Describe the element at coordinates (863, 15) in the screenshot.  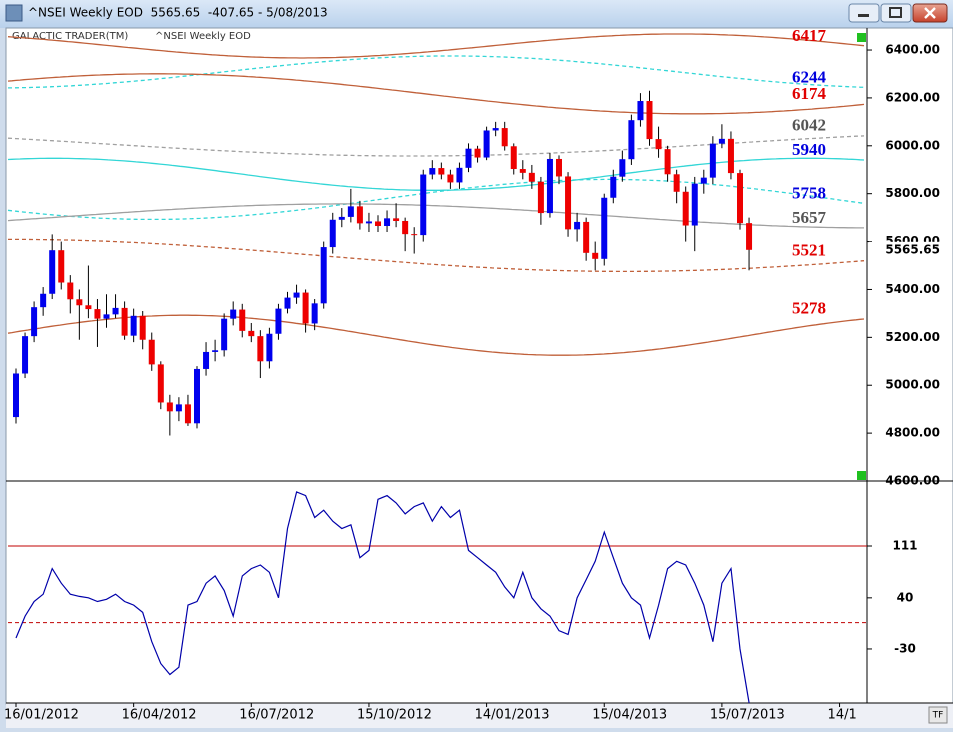
I see `minimize-icon` at that location.